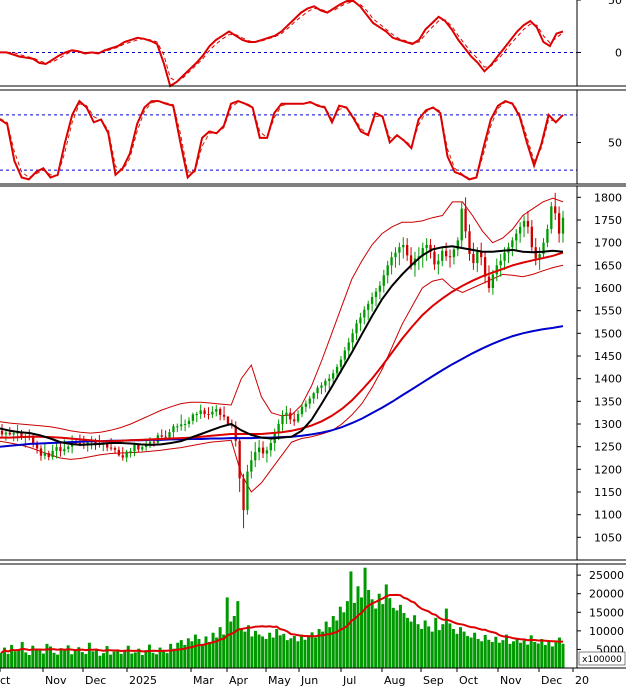 The height and width of the screenshot is (686, 626). Describe the element at coordinates (608, 537) in the screenshot. I see `y-tick-label: 1050` at that location.